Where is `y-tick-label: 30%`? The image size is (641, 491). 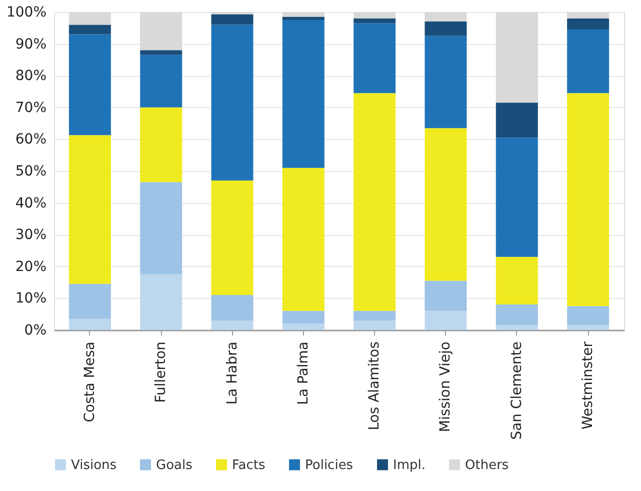
y-tick-label: 30% is located at coordinates (30, 235).